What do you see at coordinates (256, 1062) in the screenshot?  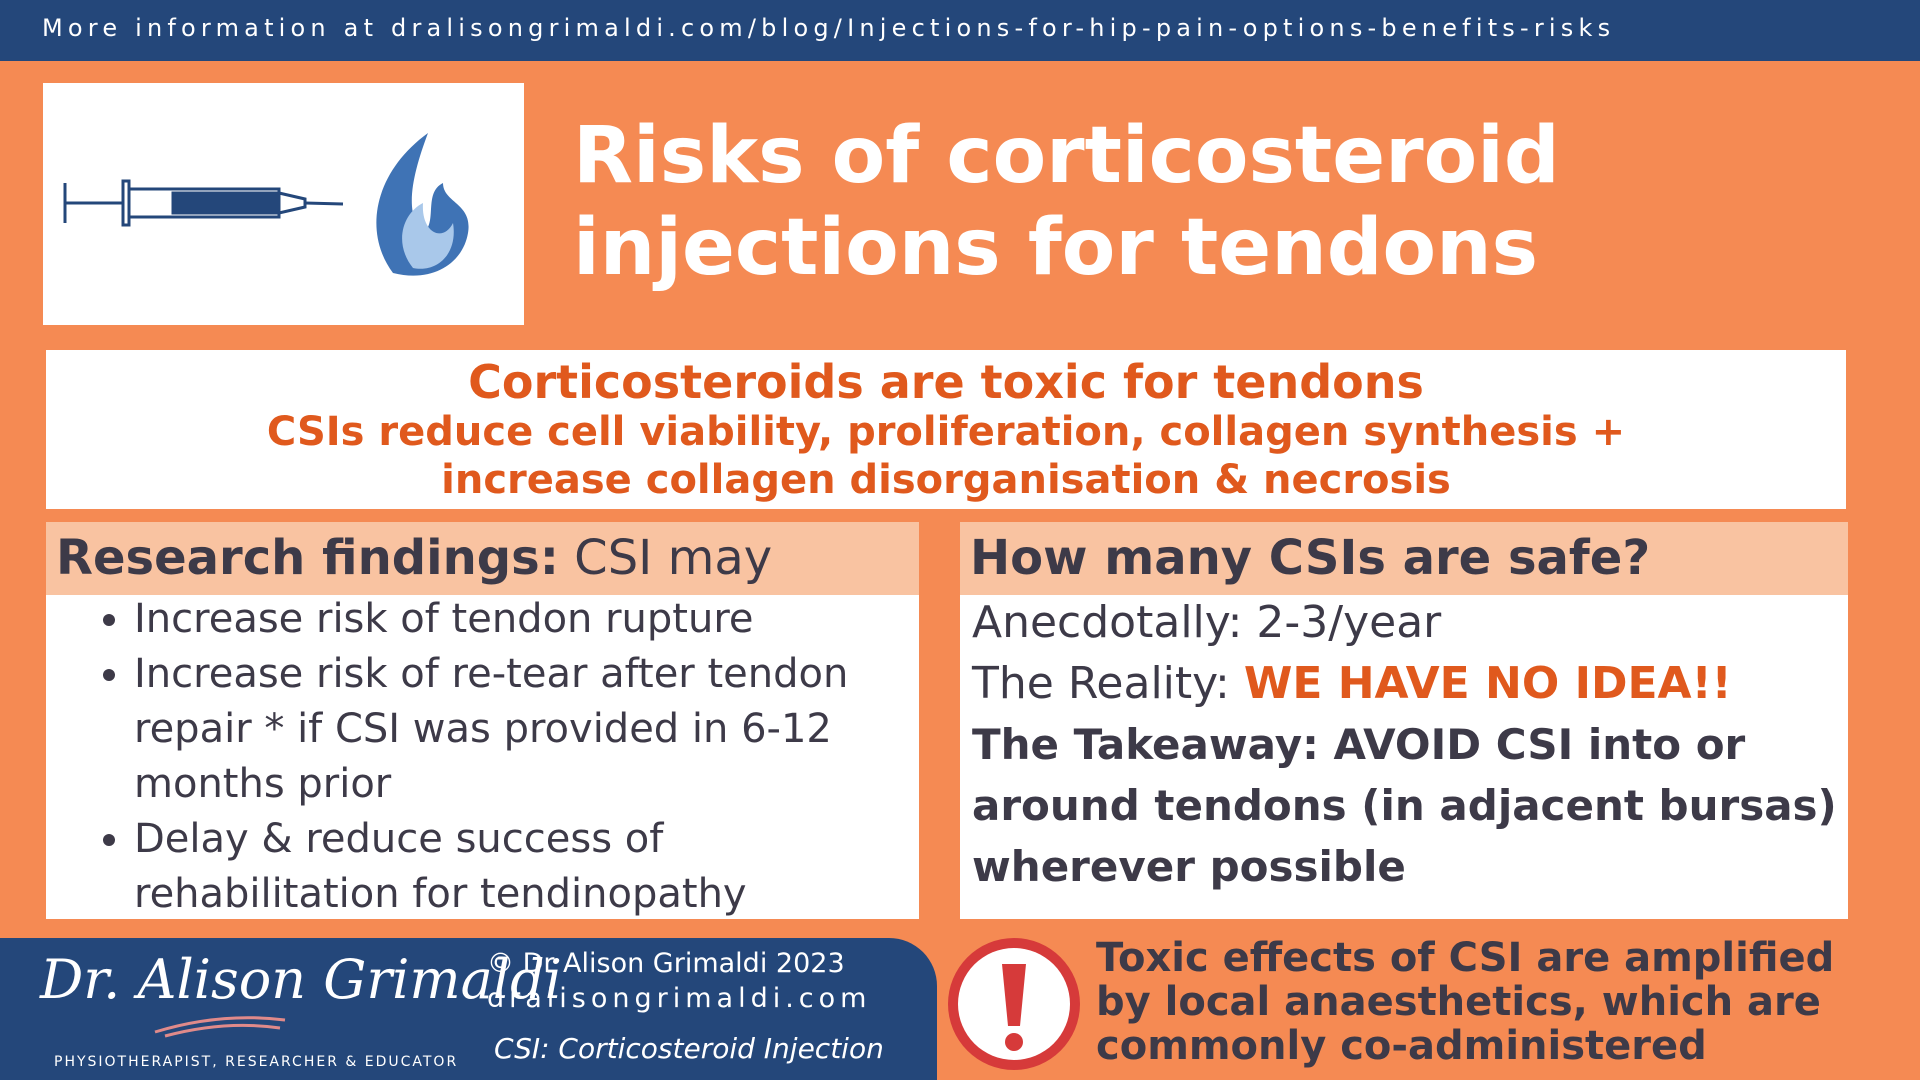 I see `tagline: PHYSIOTHERAPIST, RESEARCHER & EDUCATOR` at bounding box center [256, 1062].